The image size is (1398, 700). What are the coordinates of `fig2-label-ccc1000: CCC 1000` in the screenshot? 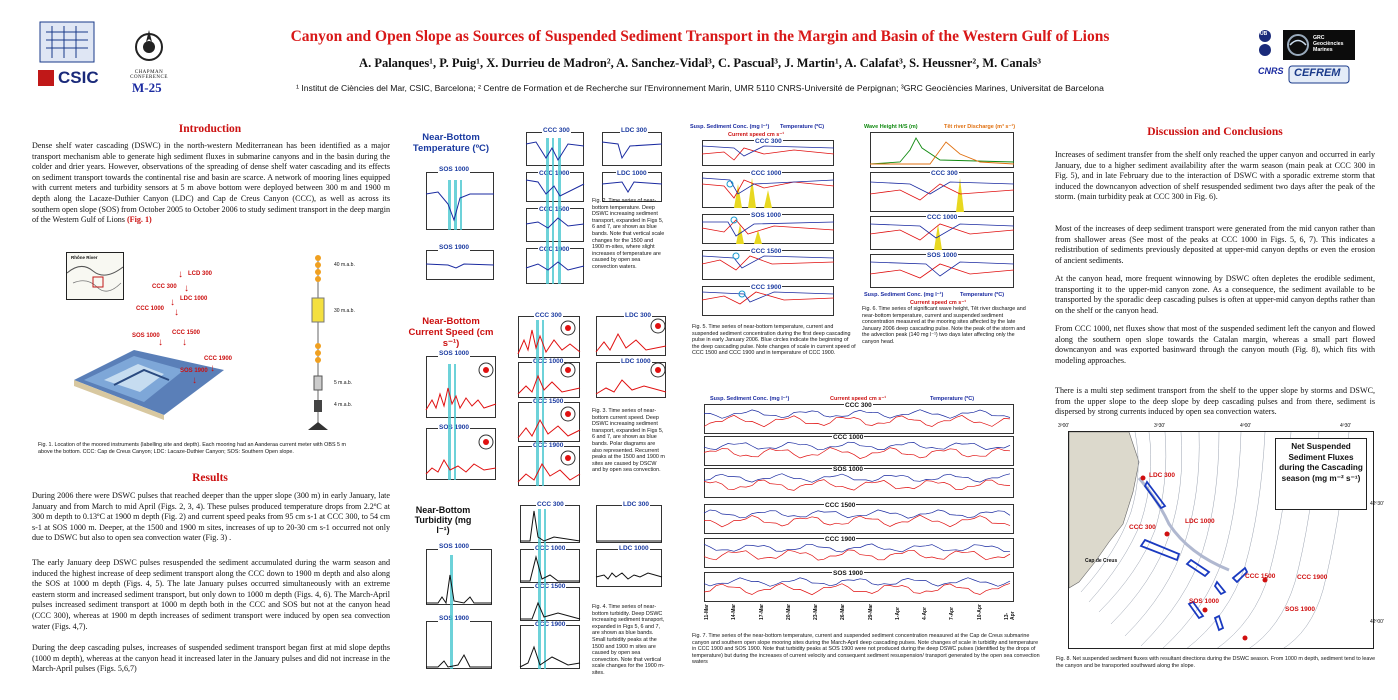 It's located at (554, 173).